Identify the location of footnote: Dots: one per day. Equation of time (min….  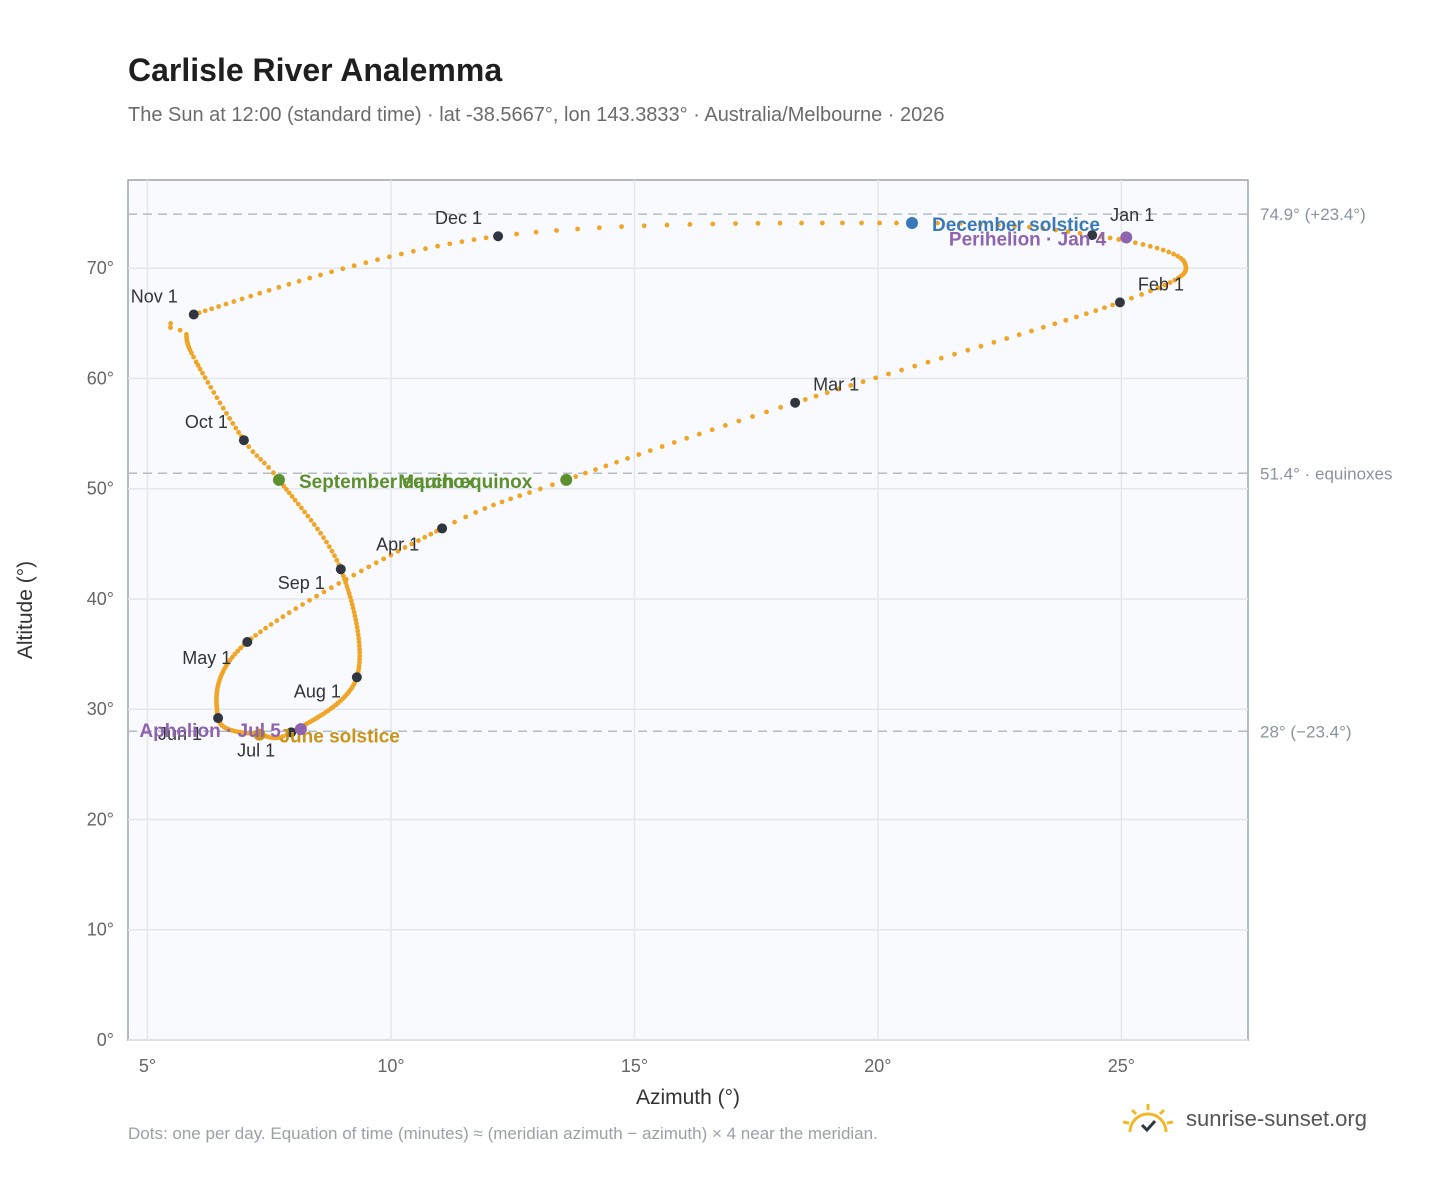
(503, 1133).